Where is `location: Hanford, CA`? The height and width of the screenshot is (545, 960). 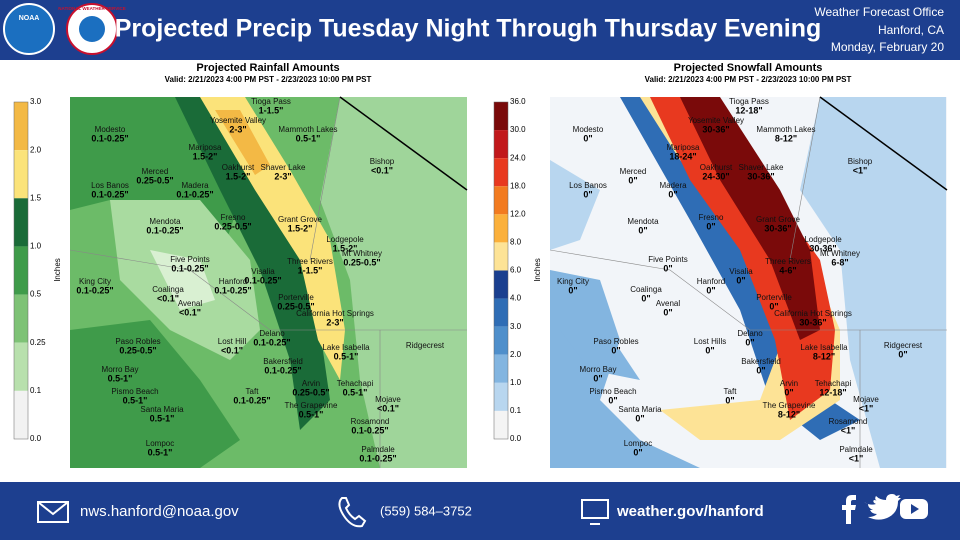
location: Hanford, CA is located at coordinates (911, 30).